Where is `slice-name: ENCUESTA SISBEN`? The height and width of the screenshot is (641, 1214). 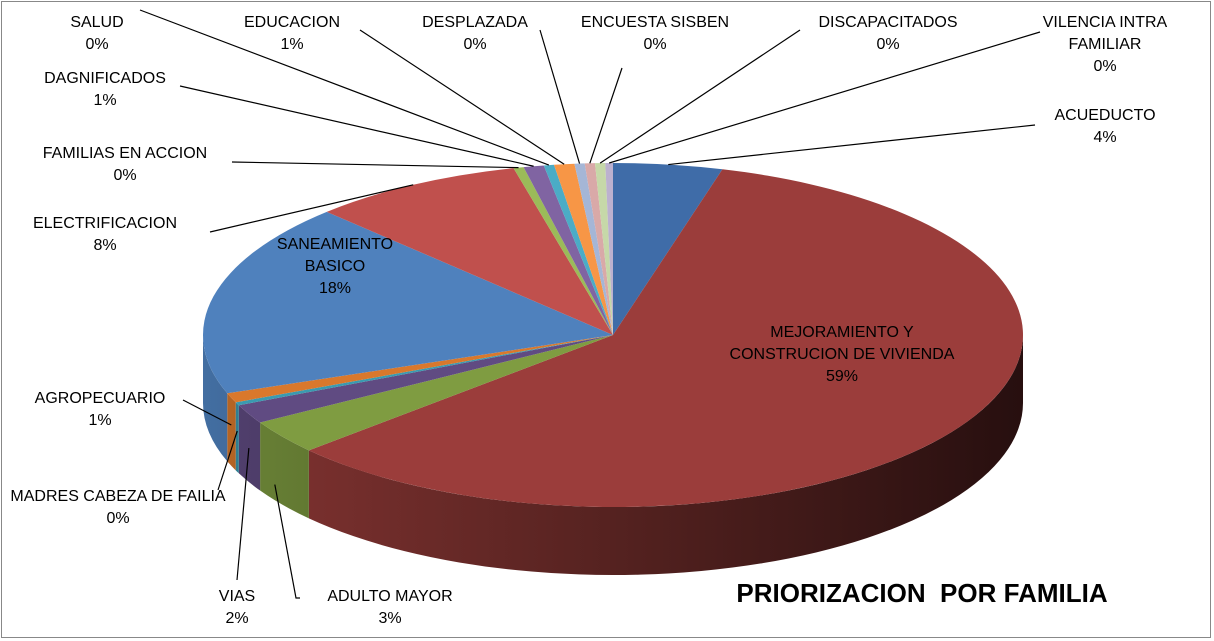
slice-name: ENCUESTA SISBEN is located at coordinates (655, 22).